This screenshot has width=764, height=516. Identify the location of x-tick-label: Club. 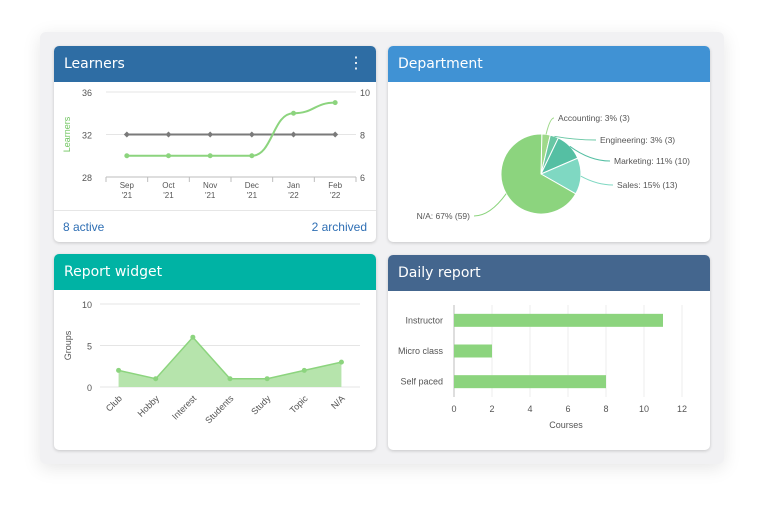
(114, 403).